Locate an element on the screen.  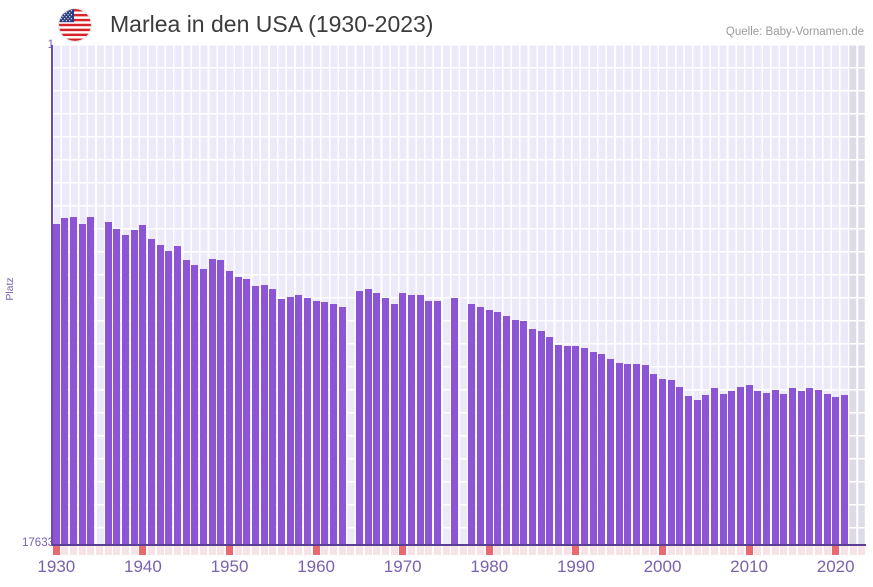
bar-1999 is located at coordinates (654, 459).